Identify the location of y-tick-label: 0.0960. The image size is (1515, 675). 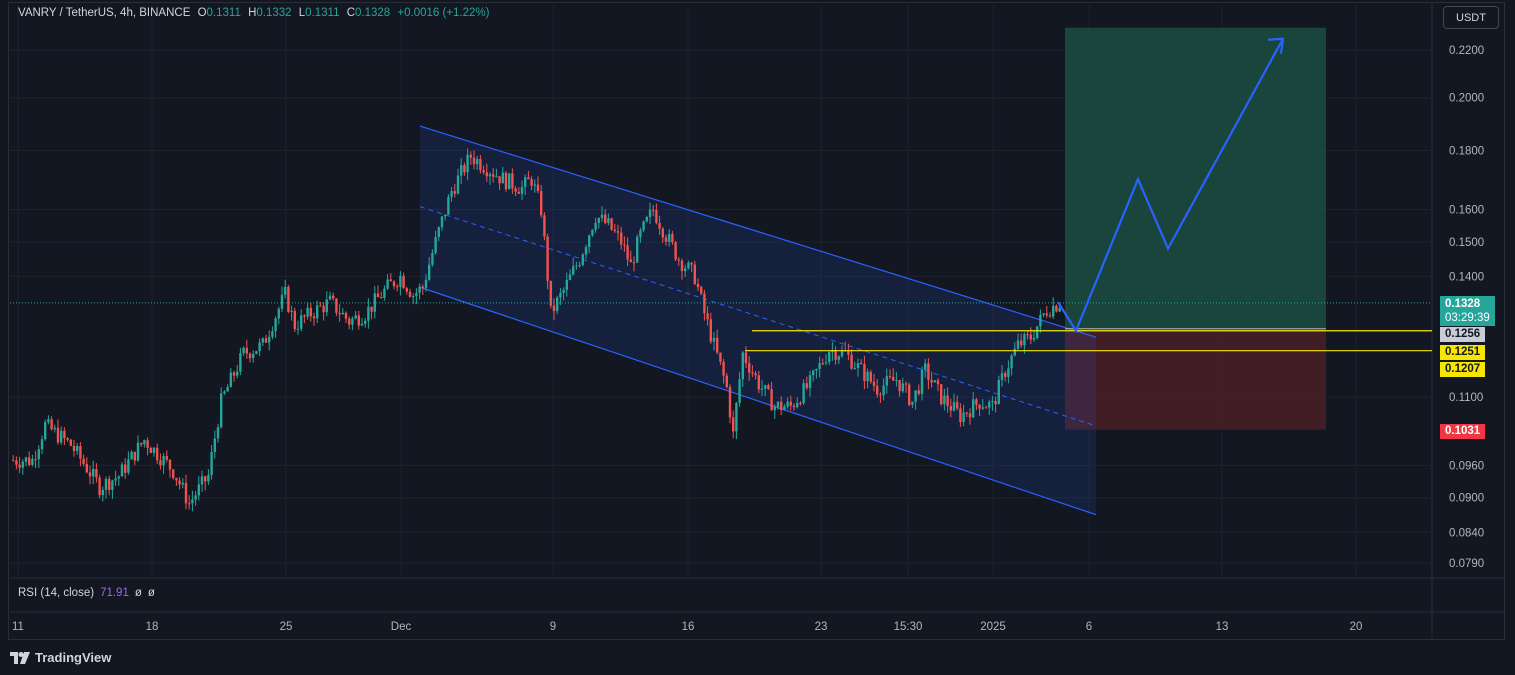
(1466, 466).